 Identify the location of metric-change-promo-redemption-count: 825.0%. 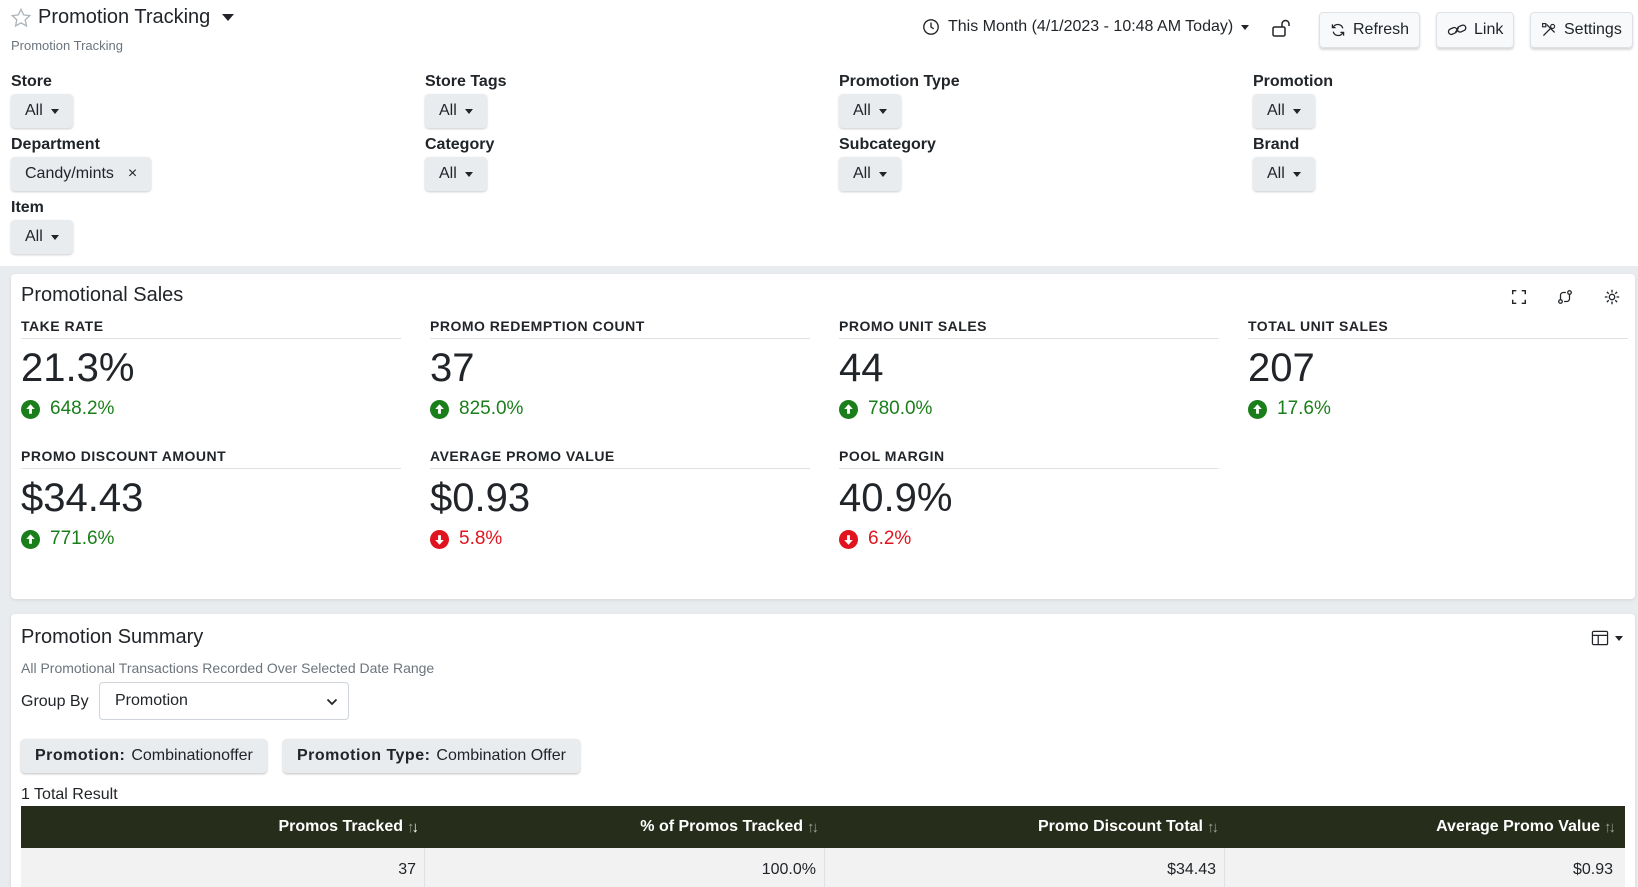
(476, 409).